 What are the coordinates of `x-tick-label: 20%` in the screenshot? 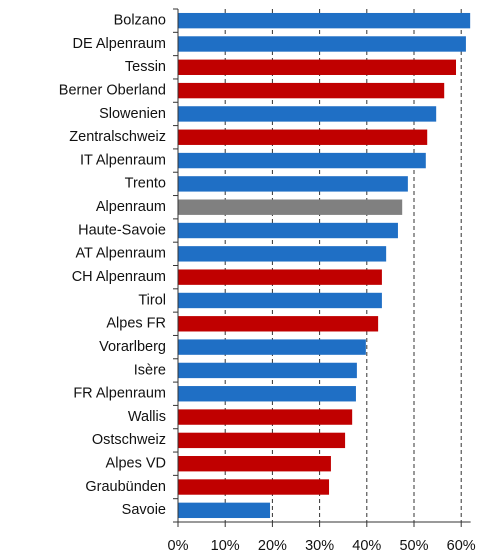 It's located at (272, 546).